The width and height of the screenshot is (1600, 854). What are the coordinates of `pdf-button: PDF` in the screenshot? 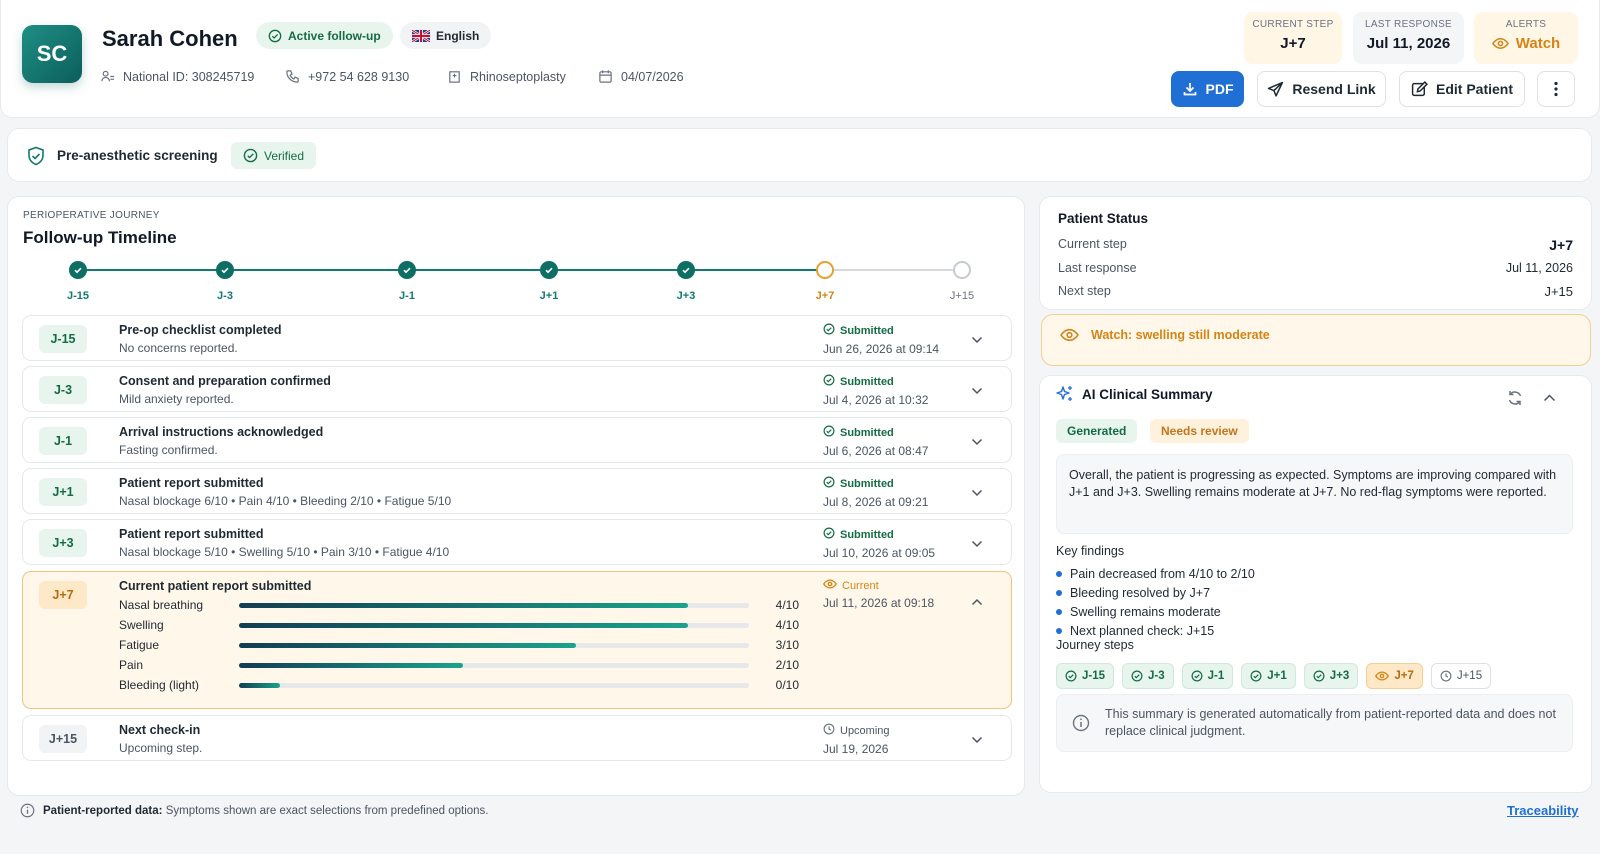 It's located at (1207, 89).